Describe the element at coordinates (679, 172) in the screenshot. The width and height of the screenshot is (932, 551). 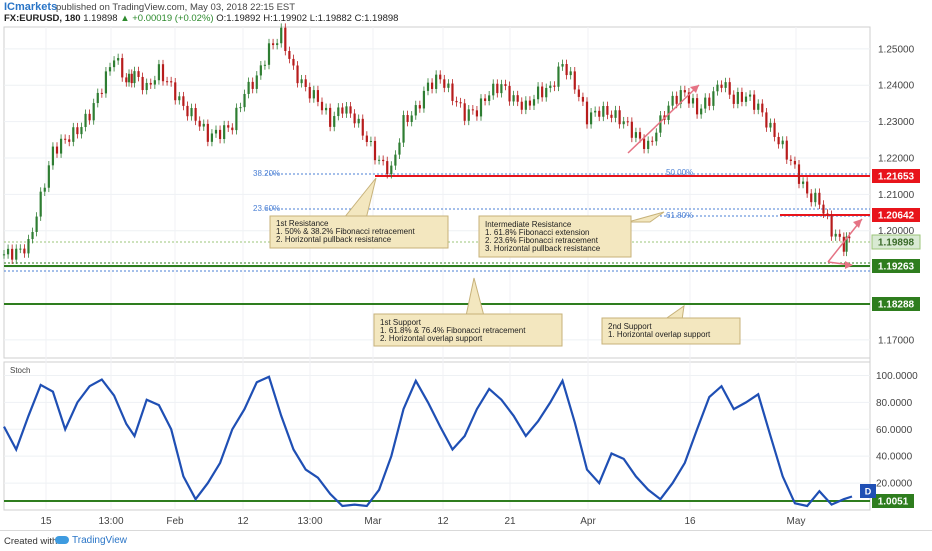
I see `fib-label-50: 50.00%` at that location.